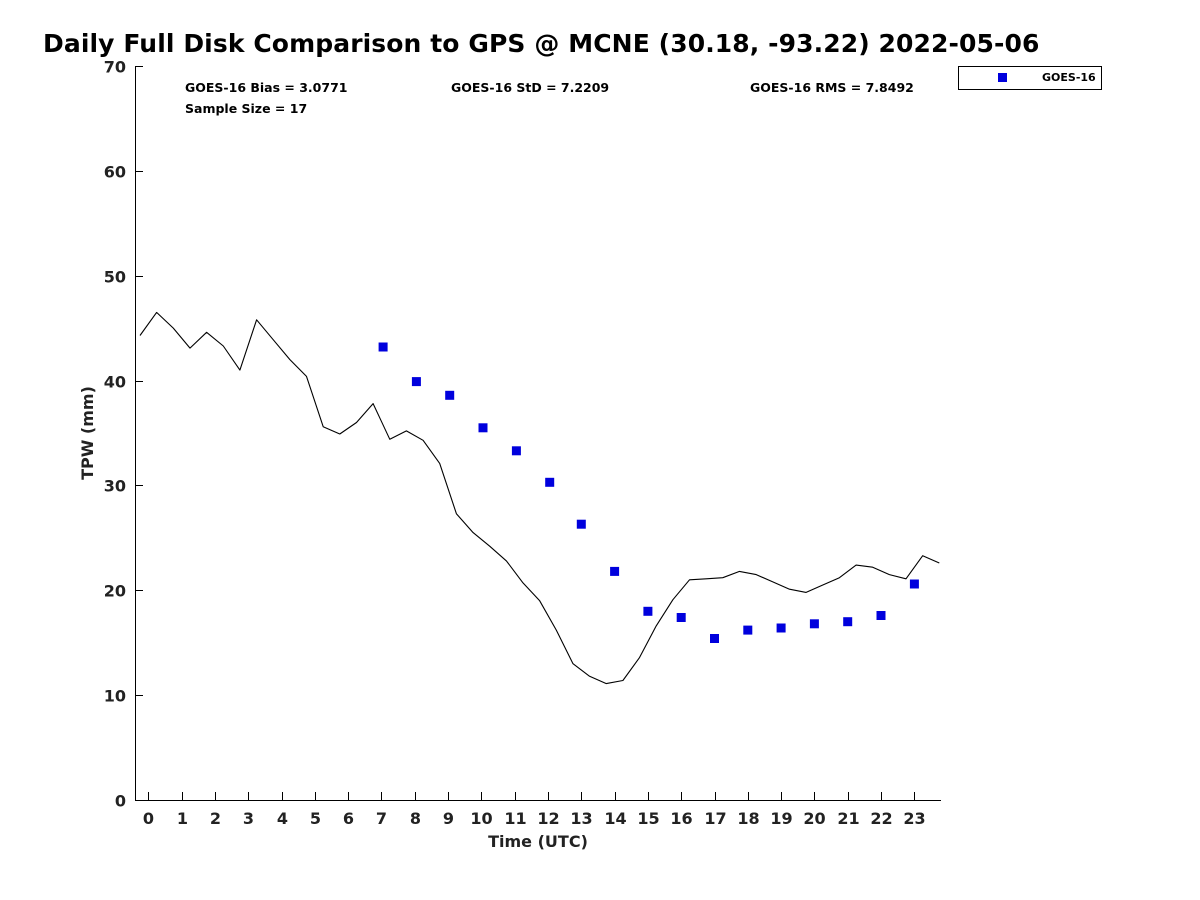  I want to click on stat-std: GOES-16 StD = 7.2209, so click(530, 87).